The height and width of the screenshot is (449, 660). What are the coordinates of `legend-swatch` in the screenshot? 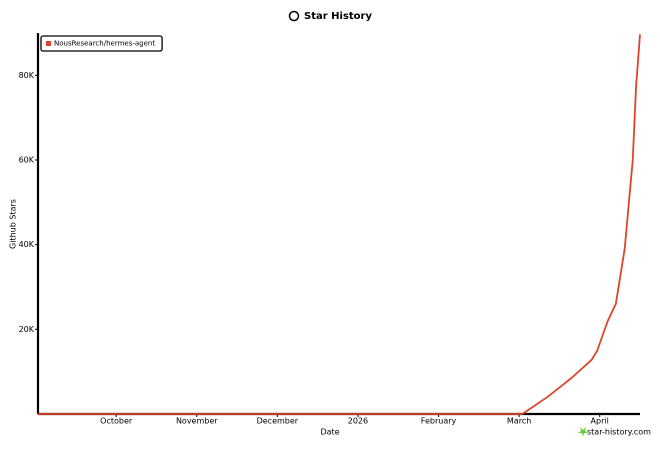 It's located at (48, 43).